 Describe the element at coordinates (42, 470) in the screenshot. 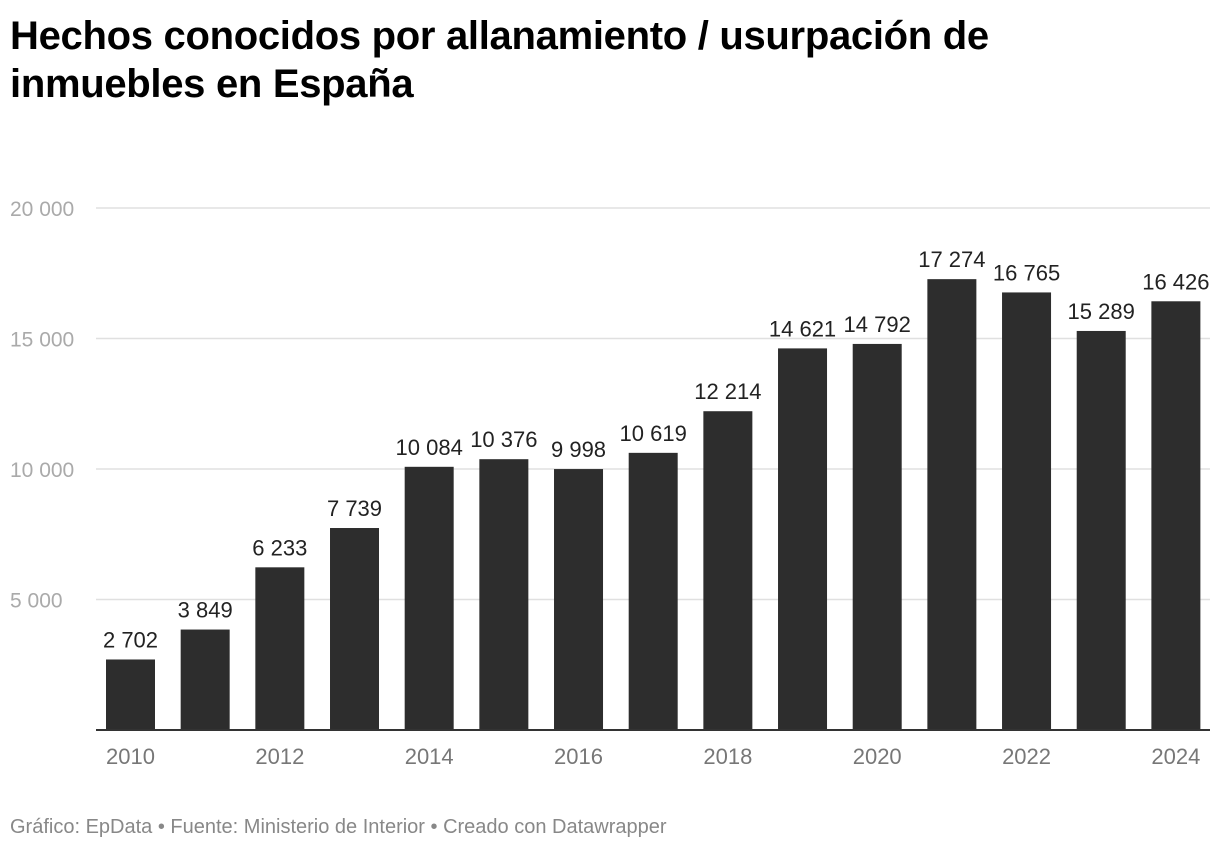

I see `y-tick-label: 10 000` at that location.